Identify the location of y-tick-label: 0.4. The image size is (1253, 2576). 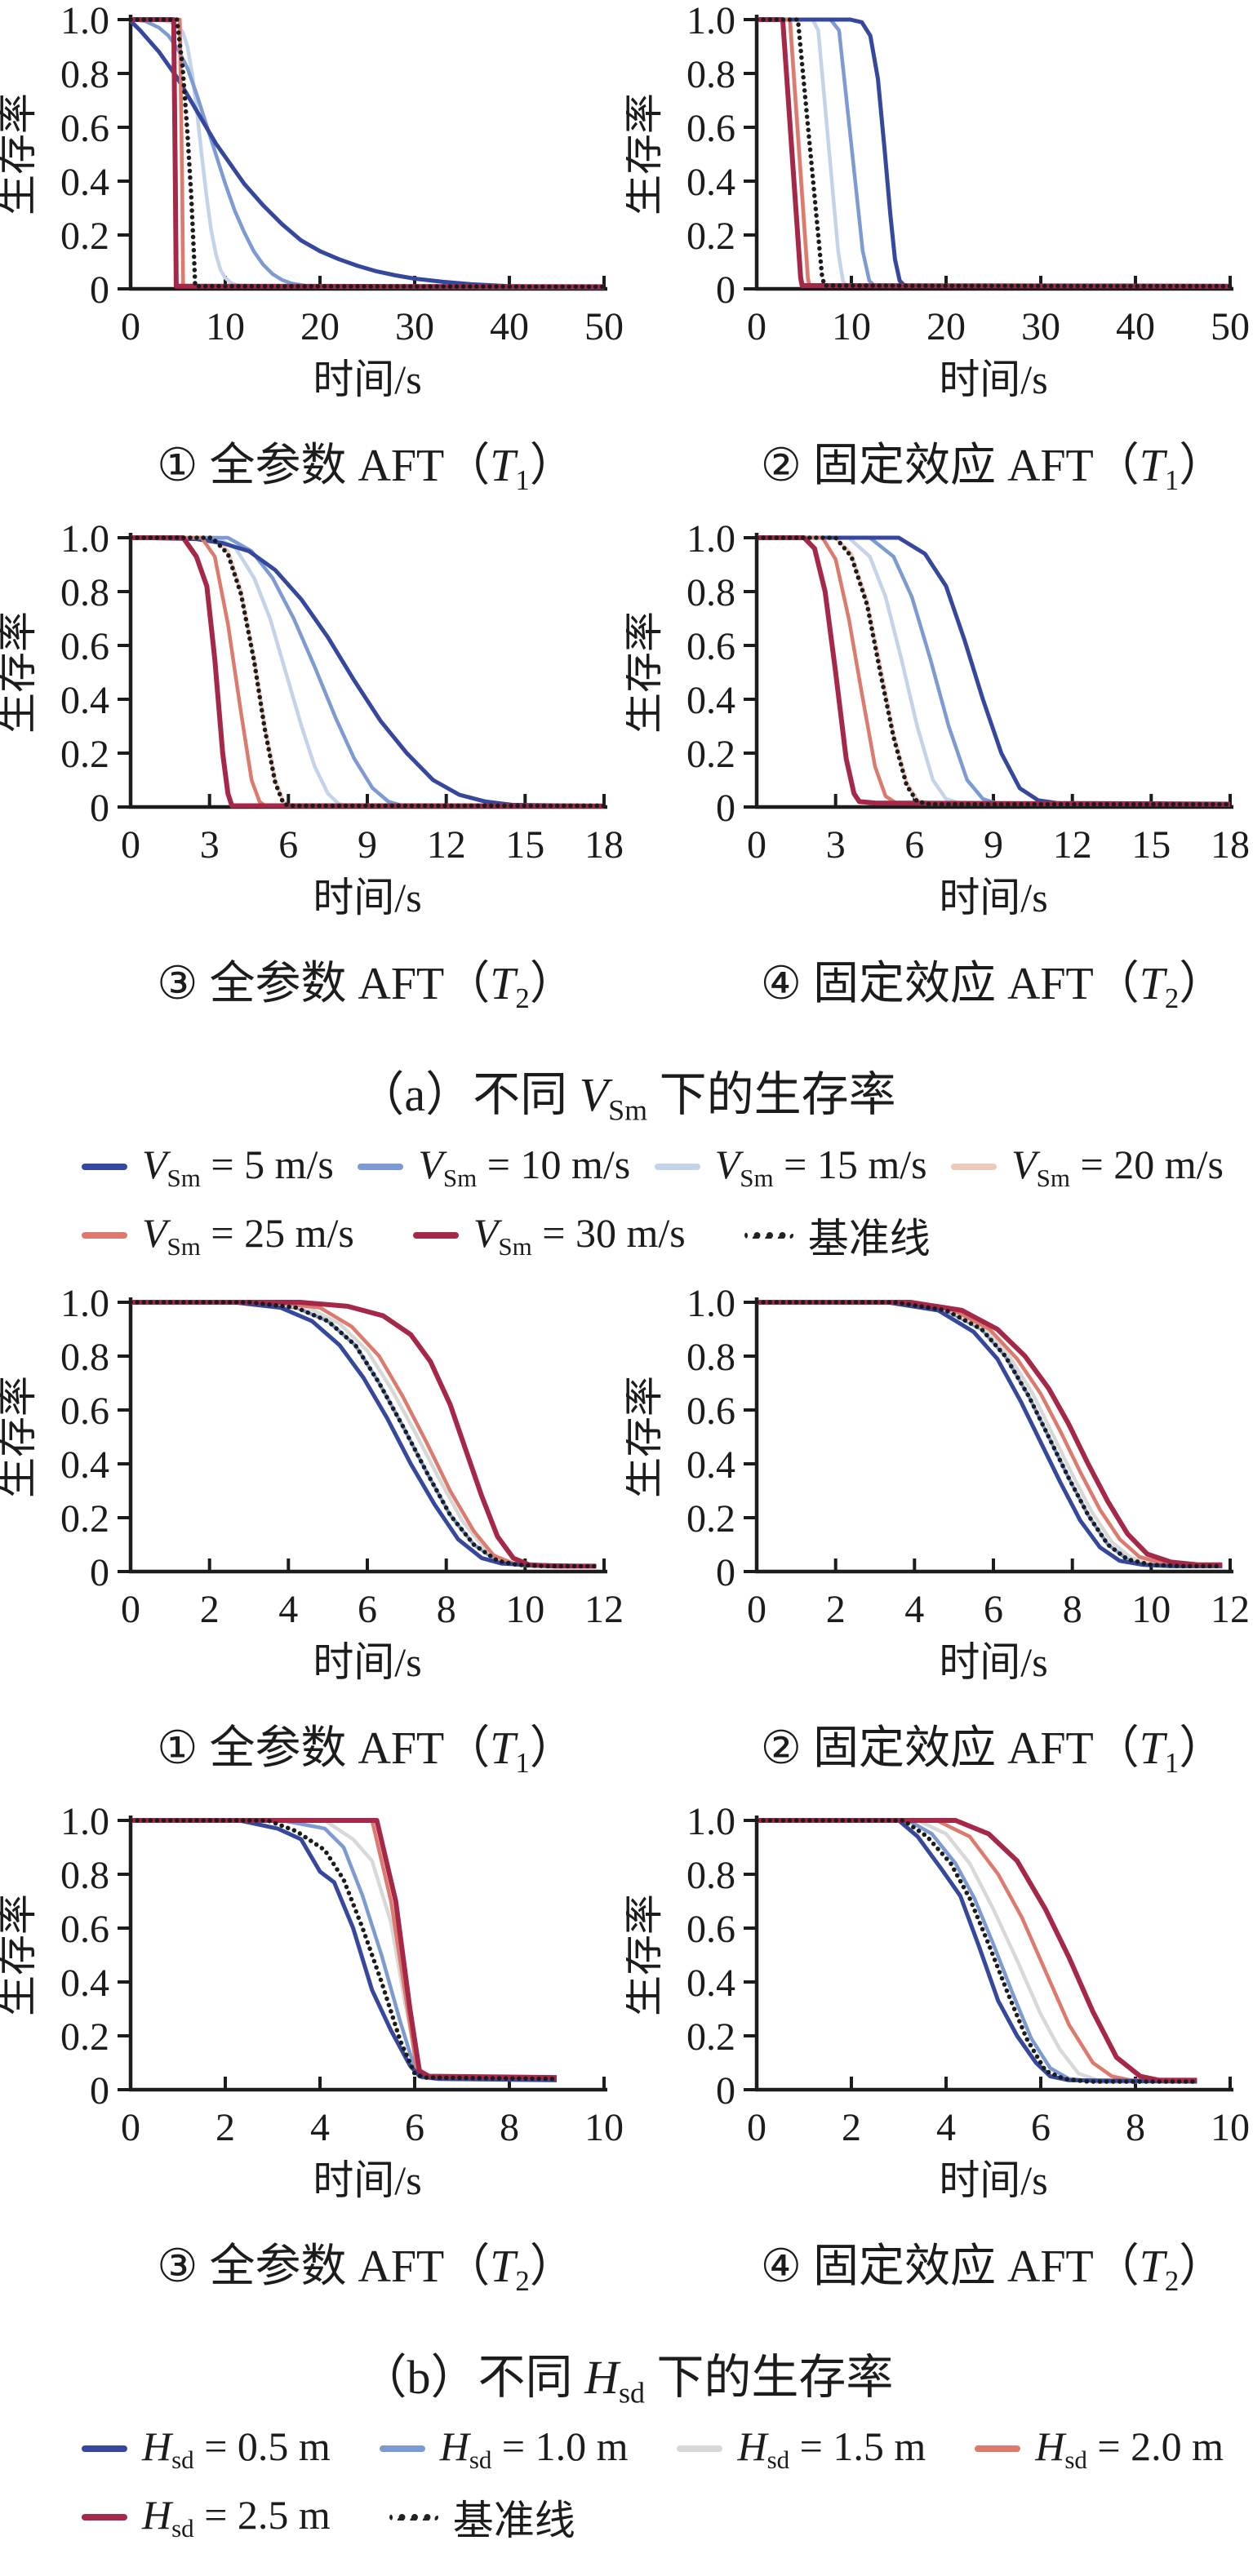
(85, 182).